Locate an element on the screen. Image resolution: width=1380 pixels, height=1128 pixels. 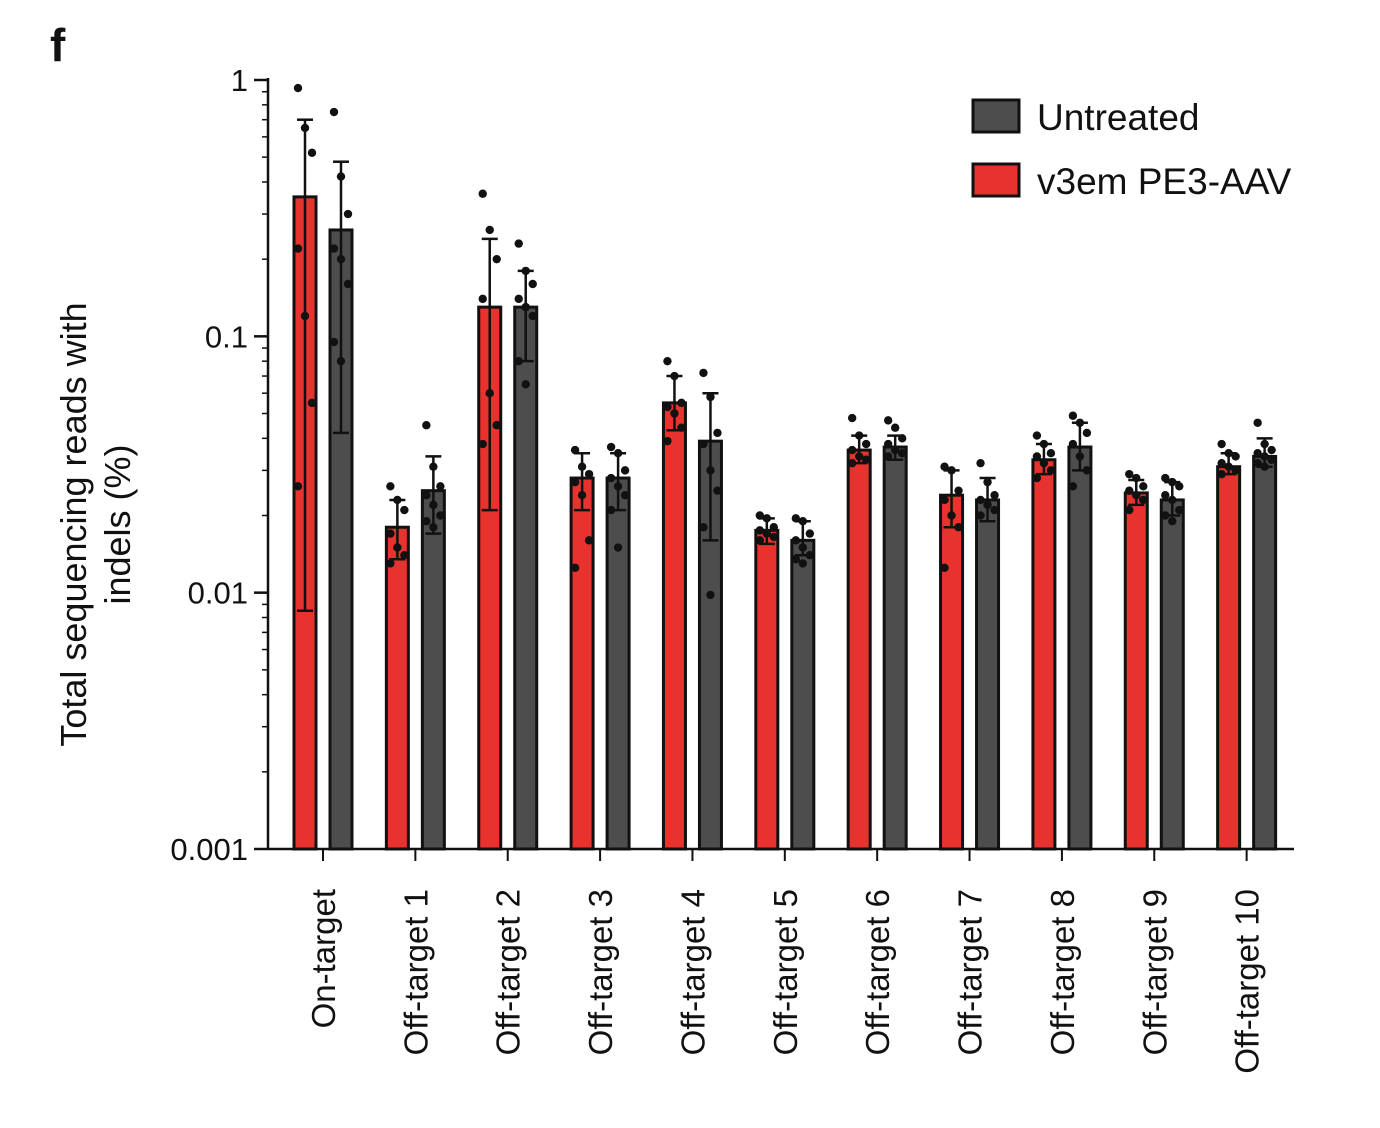
y-tick-label: 0.001 is located at coordinates (209, 849).